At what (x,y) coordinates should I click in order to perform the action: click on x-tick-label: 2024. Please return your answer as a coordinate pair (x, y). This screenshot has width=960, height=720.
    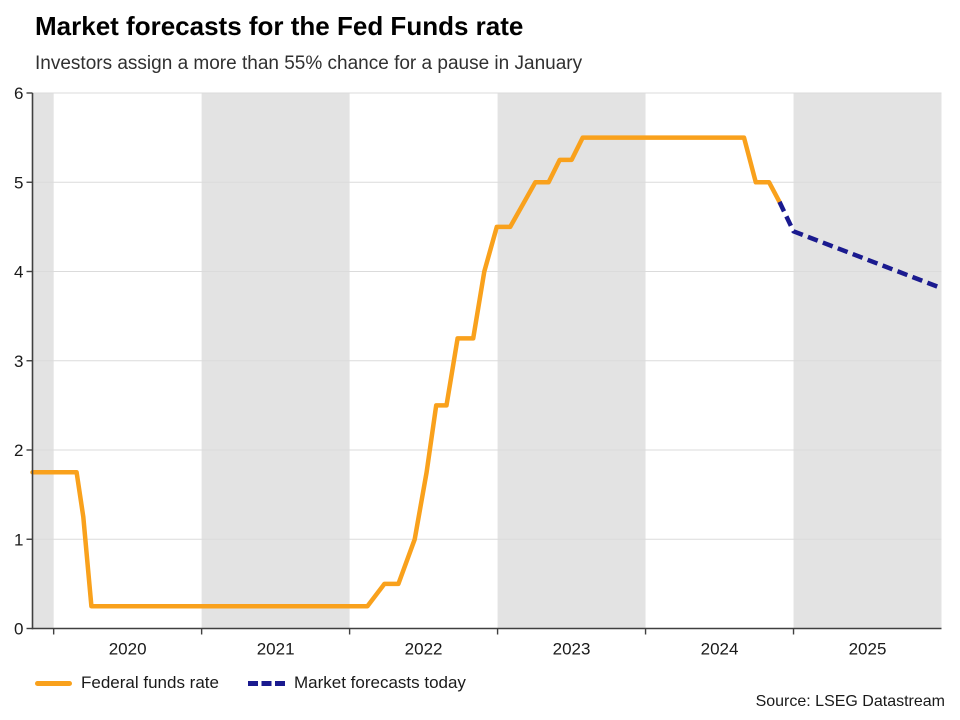
    Looking at the image, I should click on (720, 649).